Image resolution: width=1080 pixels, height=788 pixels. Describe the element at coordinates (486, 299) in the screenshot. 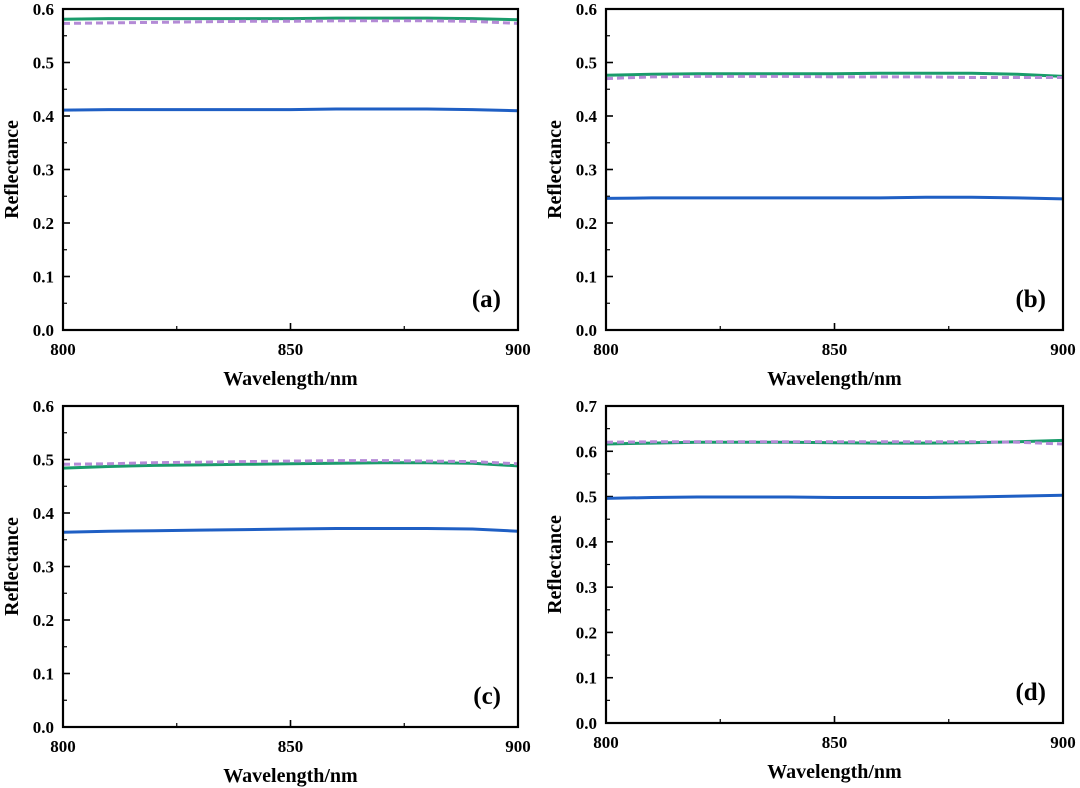

I see `panel-label: (a)` at that location.